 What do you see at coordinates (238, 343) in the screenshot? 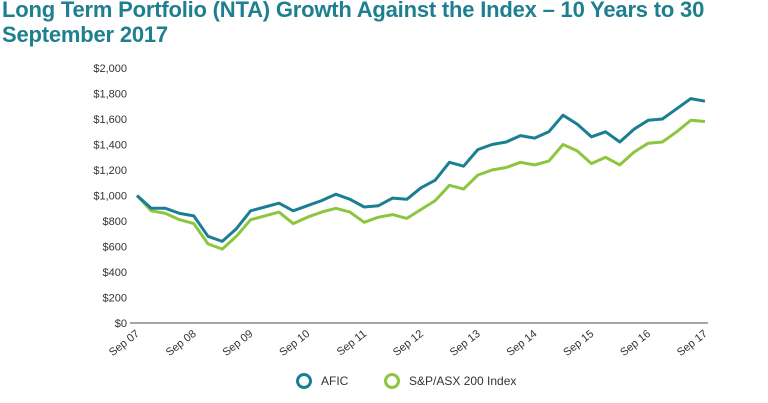
I see `x-tick-label: Sep 09` at bounding box center [238, 343].